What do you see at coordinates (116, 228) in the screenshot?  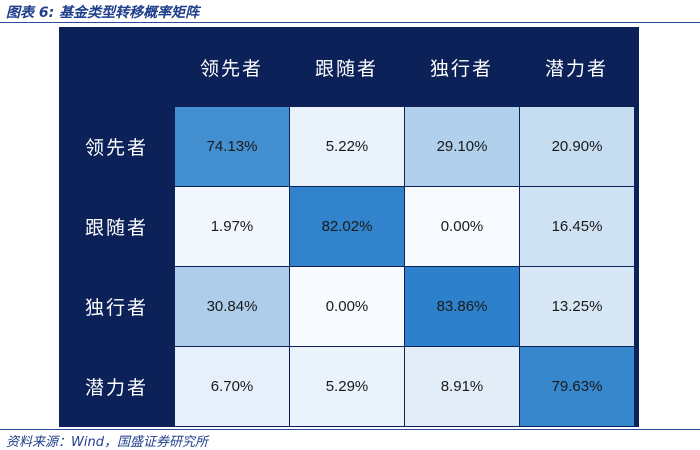 I see `row-header: 跟随者` at bounding box center [116, 228].